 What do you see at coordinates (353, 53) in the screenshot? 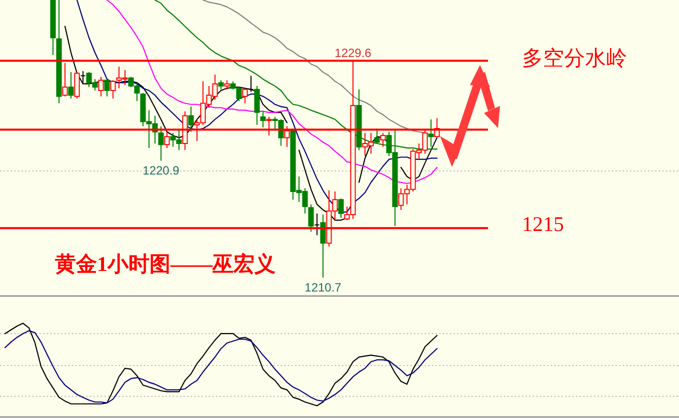
I see `annotation: 1229.6` at bounding box center [353, 53].